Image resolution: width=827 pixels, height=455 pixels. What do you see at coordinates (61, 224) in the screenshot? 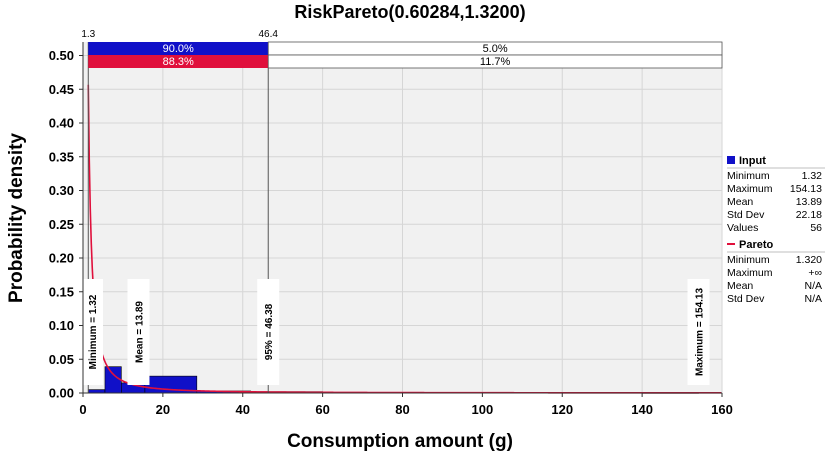
I see `y-tick-label: 0.25` at bounding box center [61, 224].